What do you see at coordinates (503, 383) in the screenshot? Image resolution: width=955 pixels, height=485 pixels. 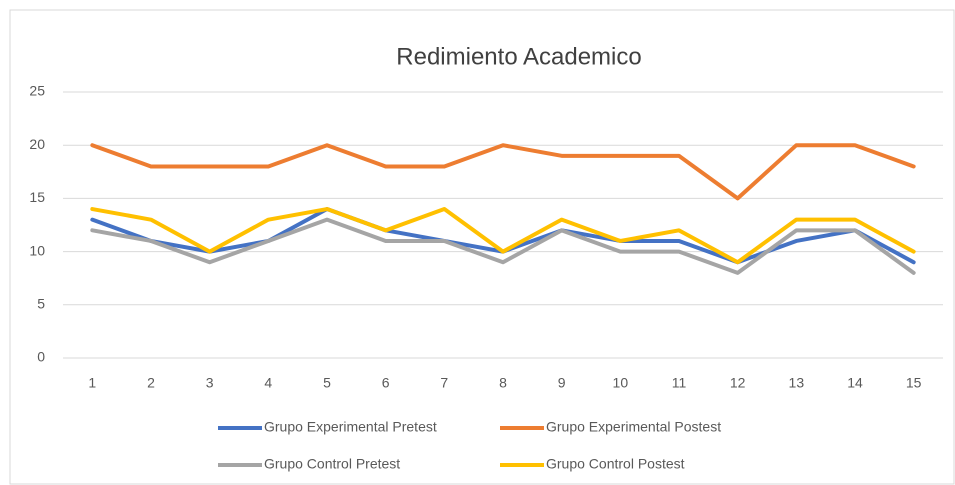 I see `x-tick-label: 8` at bounding box center [503, 383].